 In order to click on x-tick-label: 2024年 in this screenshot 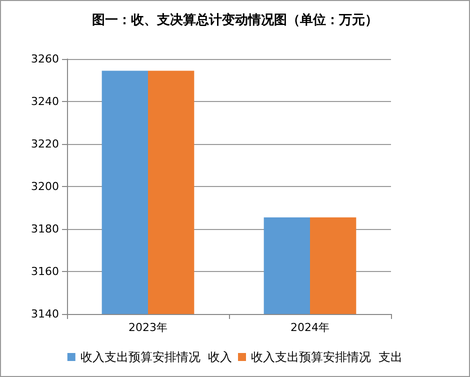, I will do `click(310, 327)`.